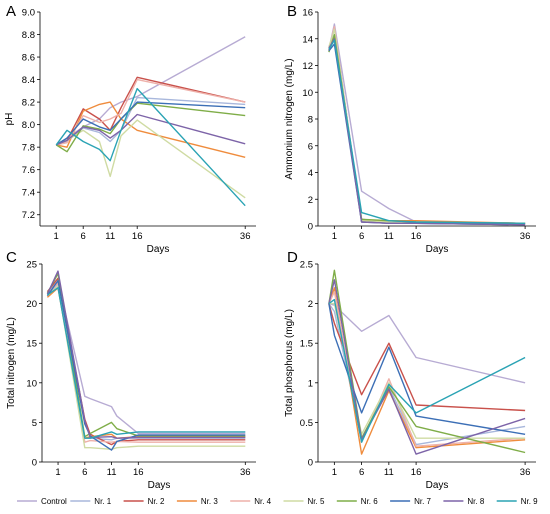  Describe the element at coordinates (28, 148) in the screenshot. I see `y-tick-label: 7.8` at that location.